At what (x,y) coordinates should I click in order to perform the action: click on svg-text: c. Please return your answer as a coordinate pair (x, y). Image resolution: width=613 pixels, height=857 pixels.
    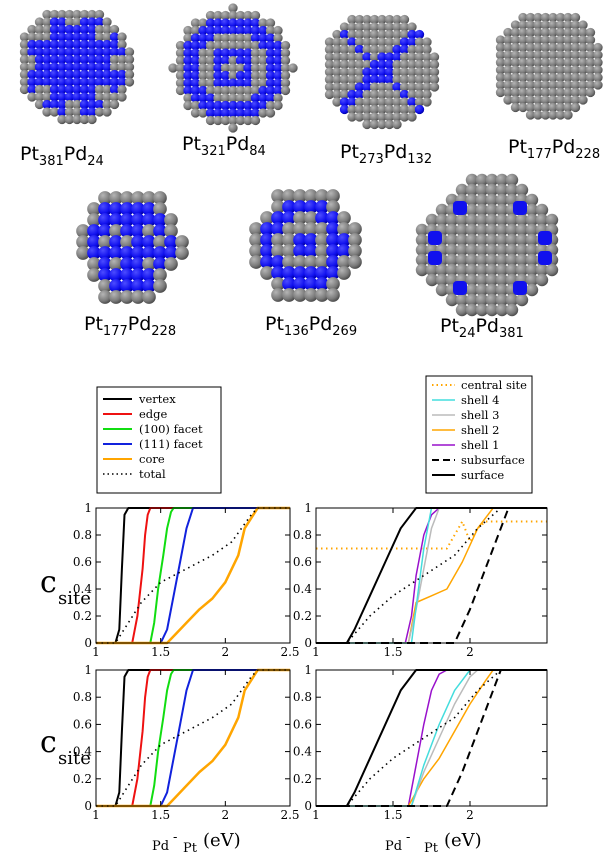
    Looking at the image, I should click on (48, 742).